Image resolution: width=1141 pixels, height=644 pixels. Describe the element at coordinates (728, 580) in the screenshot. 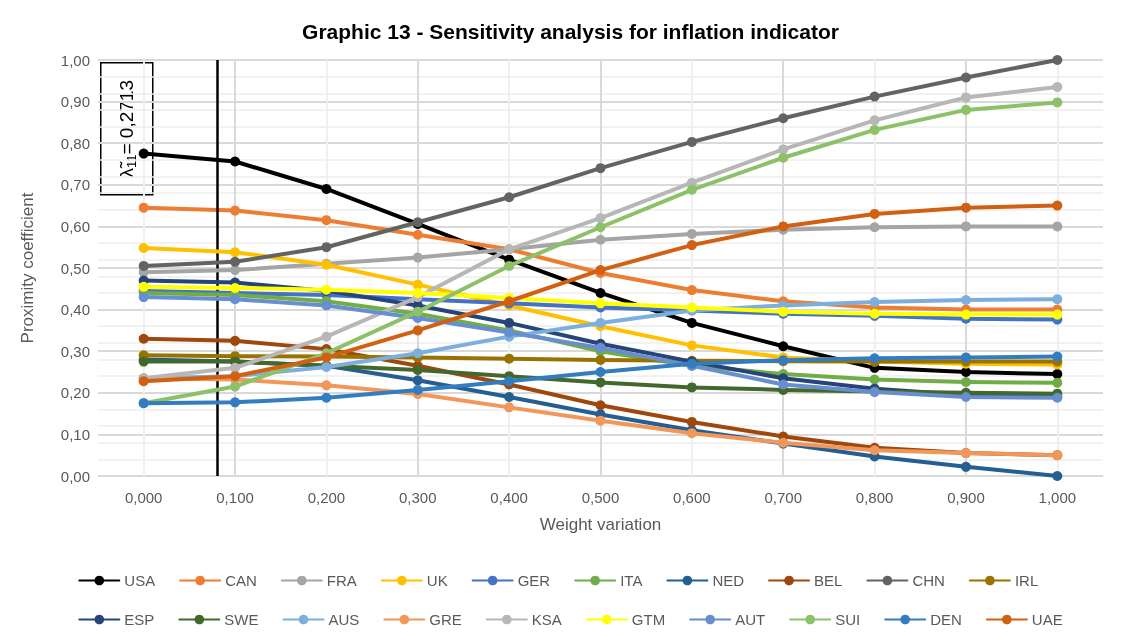

I see `legend-label: NED` at that location.